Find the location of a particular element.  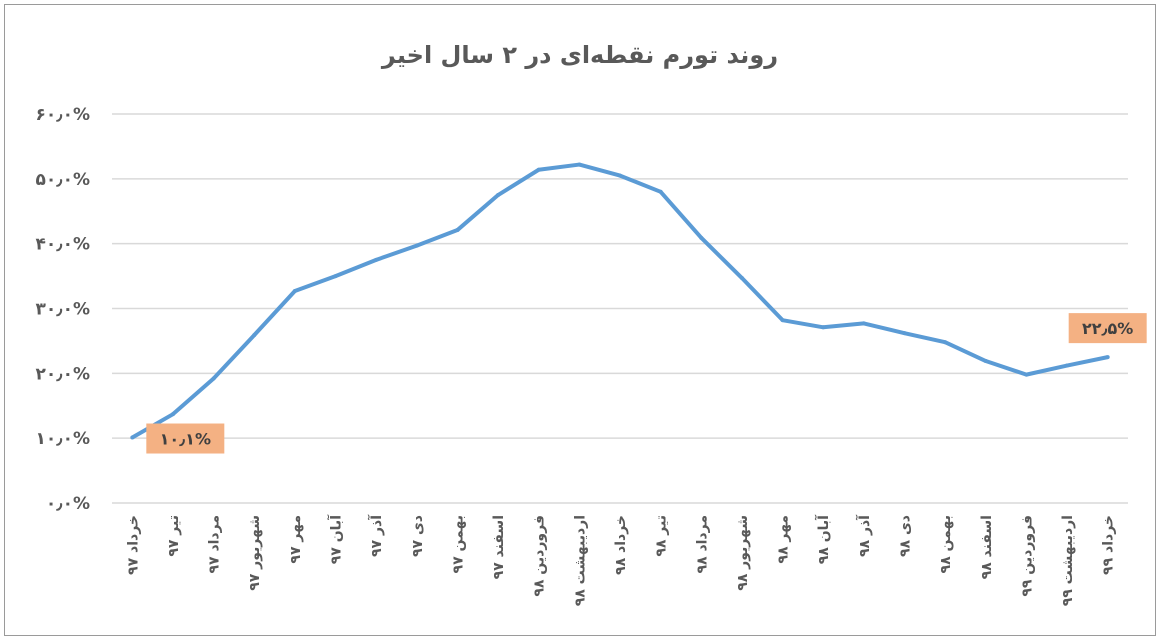

y-tick-label: ۲۰٫۰% is located at coordinates (62, 374).